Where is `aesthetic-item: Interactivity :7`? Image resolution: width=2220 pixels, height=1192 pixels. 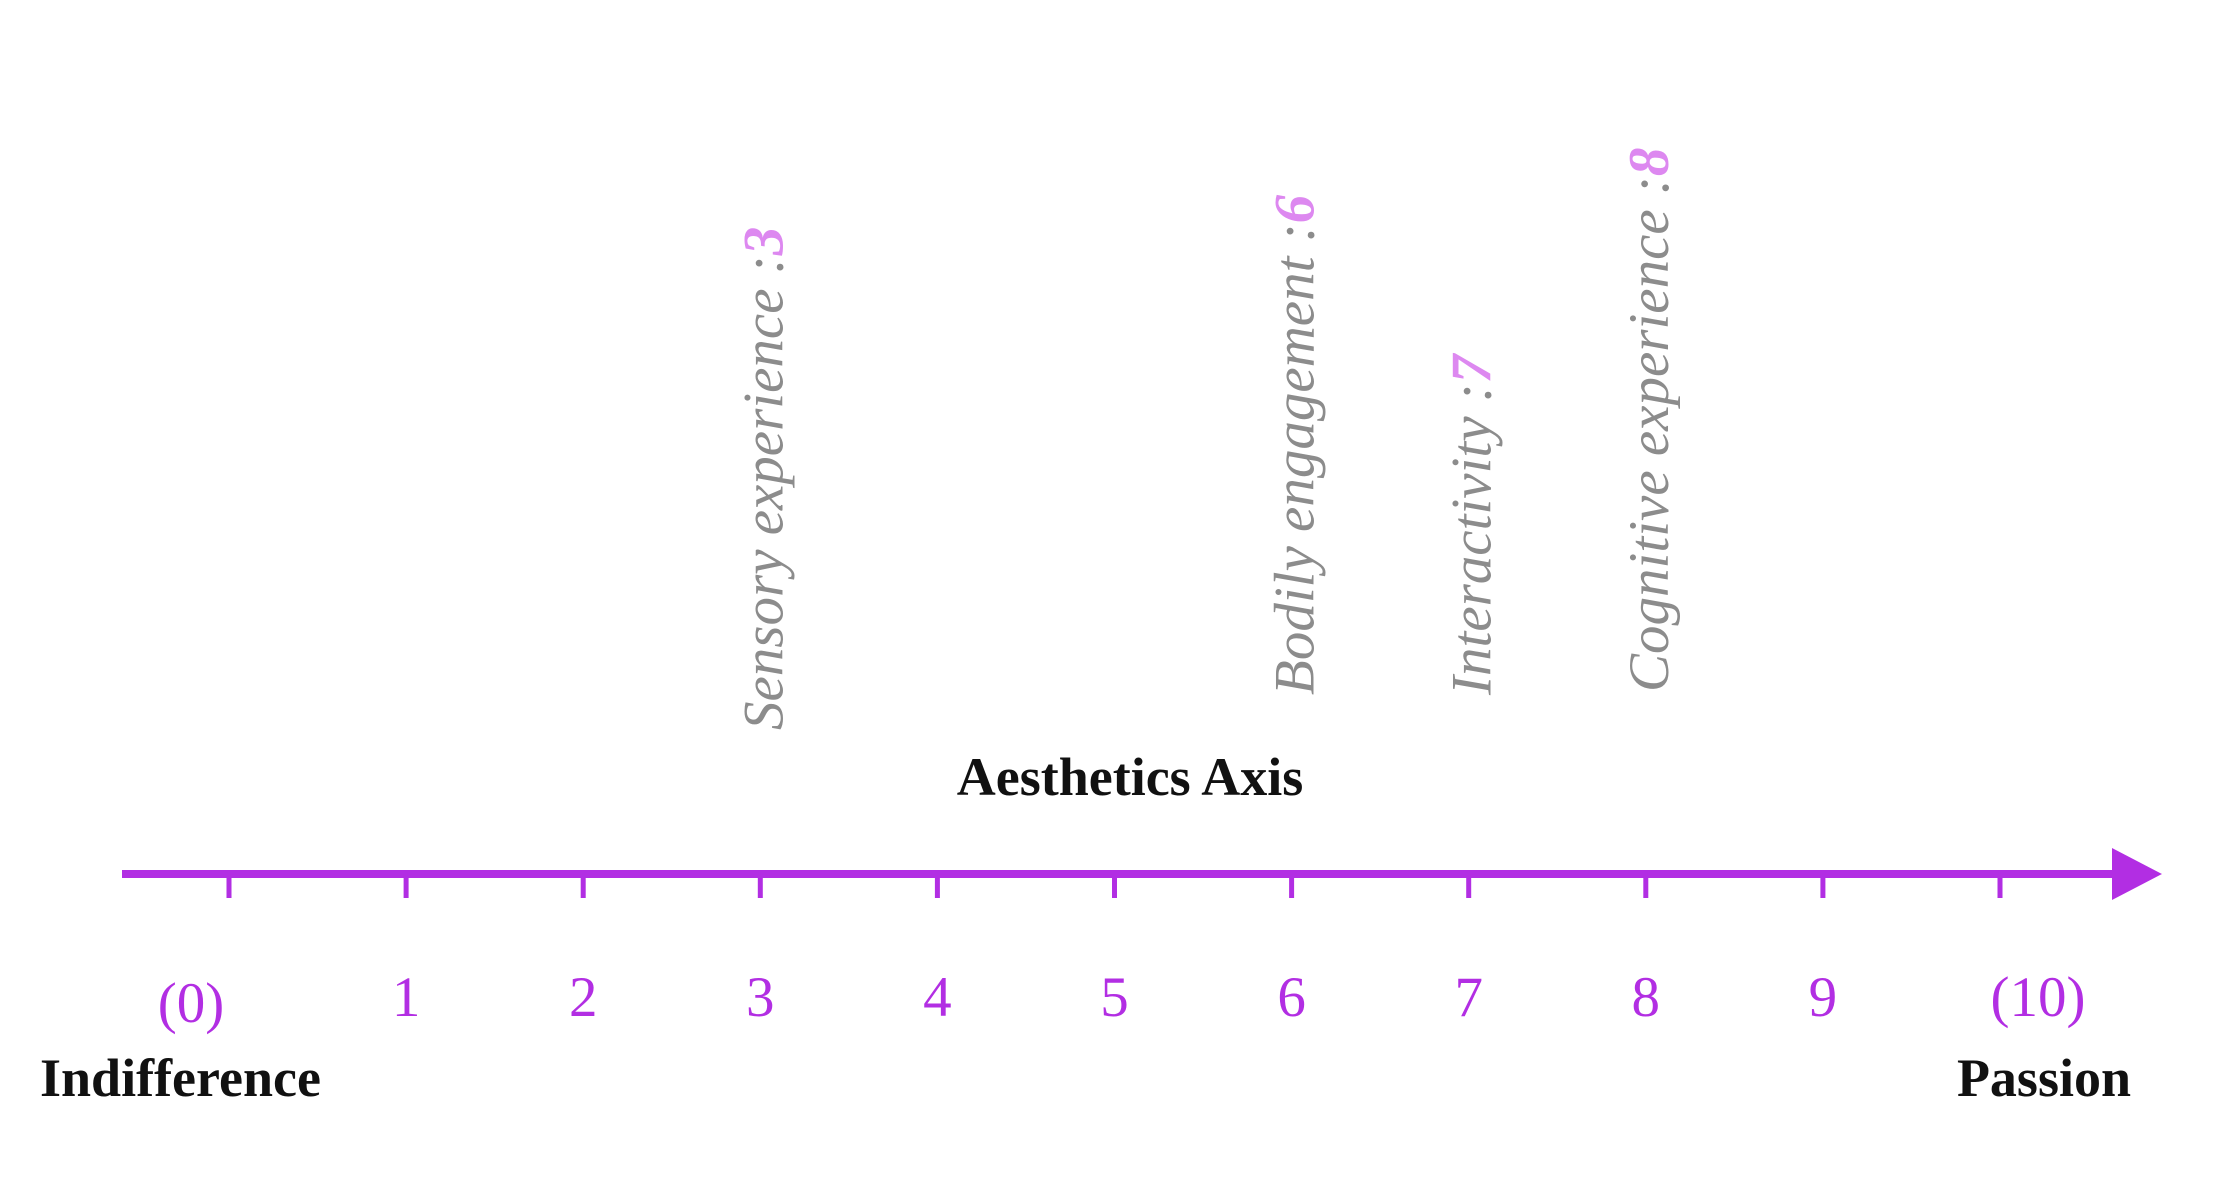
aesthetic-item: Interactivity :7 is located at coordinates (1472, 524).